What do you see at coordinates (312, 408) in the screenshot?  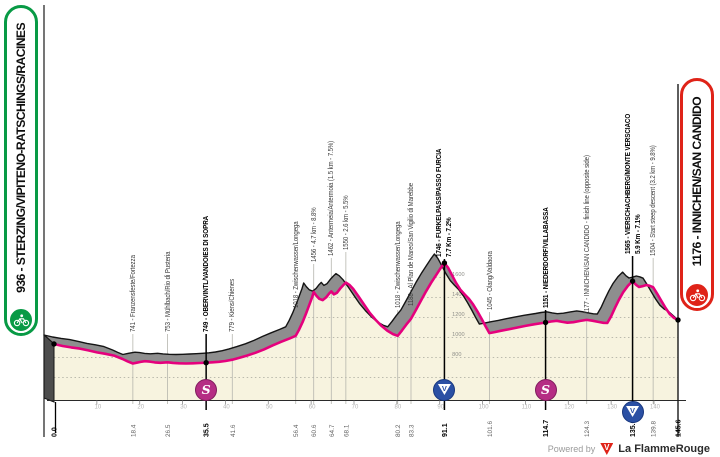 I see `axis-tick-label: 60` at bounding box center [312, 408].